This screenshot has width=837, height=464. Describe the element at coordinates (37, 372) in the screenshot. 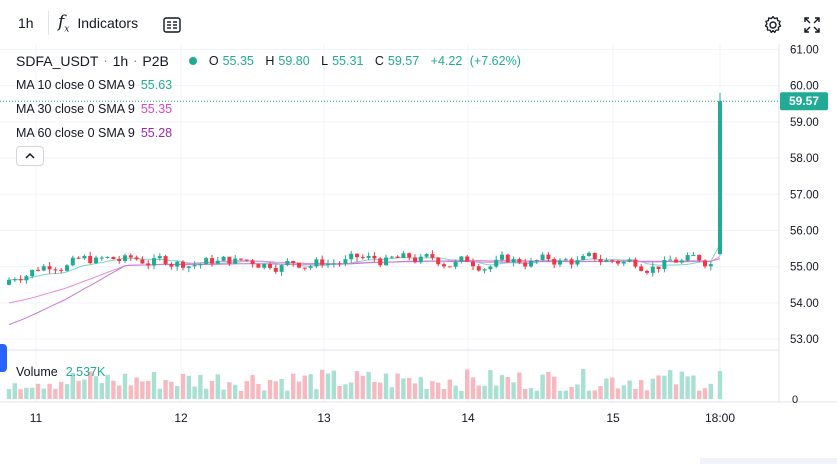

I see `volume-label: Volume` at that location.